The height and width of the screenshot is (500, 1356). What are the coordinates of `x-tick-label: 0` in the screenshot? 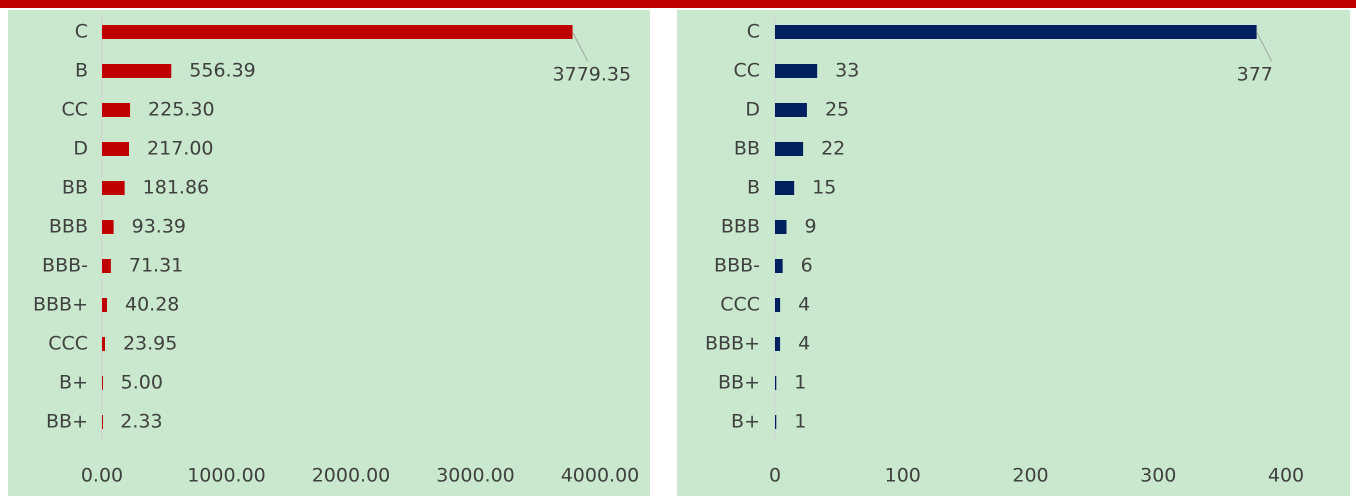 It's located at (775, 476).